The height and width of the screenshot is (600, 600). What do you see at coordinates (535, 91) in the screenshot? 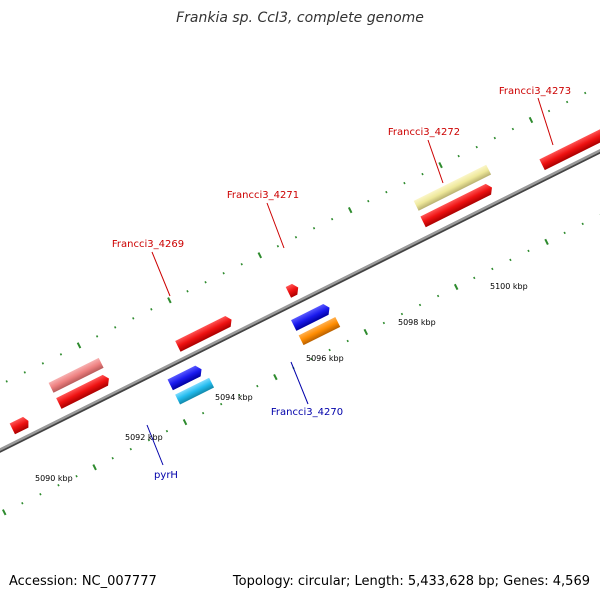
I see `gene-label: Francci3_4273` at bounding box center [535, 91].